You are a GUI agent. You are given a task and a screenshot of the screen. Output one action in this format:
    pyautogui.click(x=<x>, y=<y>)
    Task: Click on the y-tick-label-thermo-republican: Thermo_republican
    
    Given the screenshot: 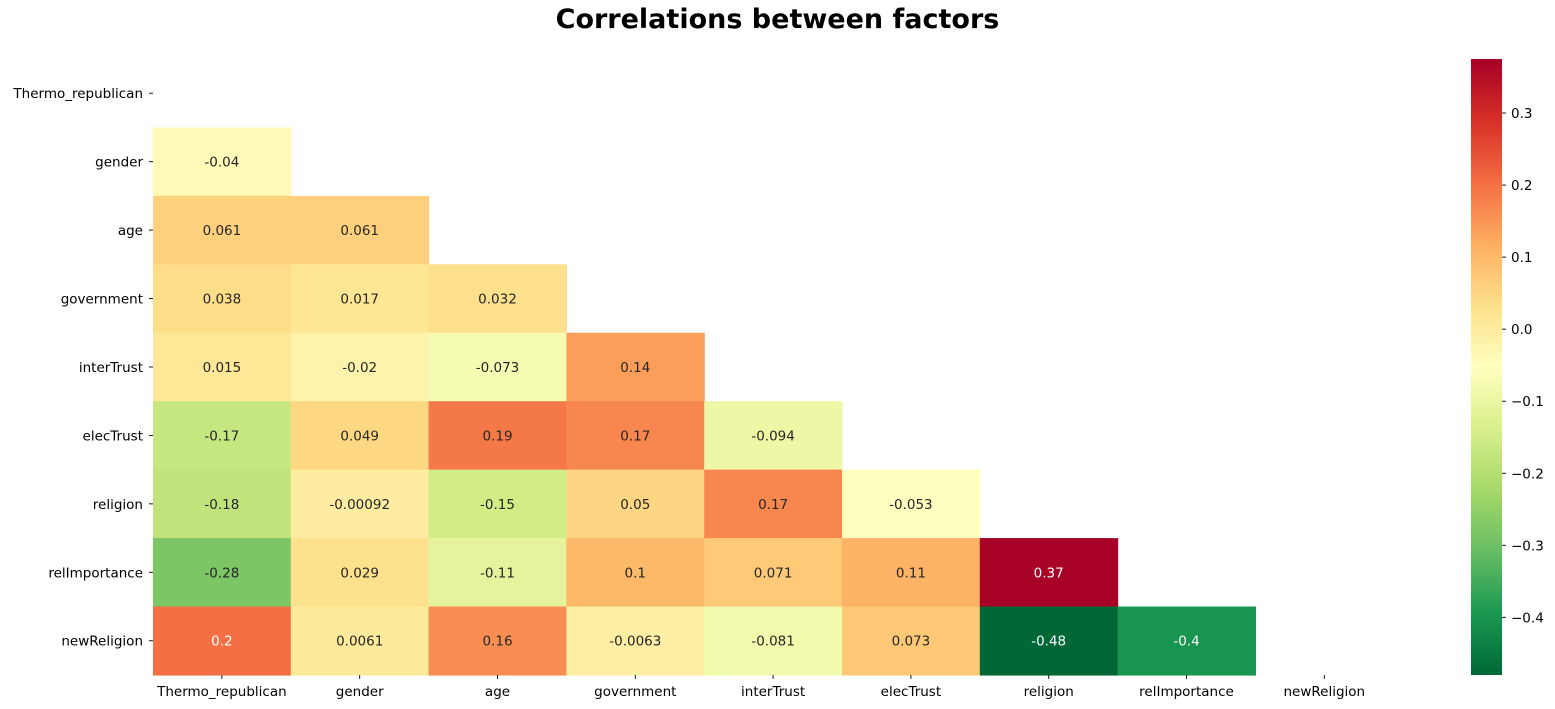 What is the action you would take?
    pyautogui.click(x=77, y=94)
    